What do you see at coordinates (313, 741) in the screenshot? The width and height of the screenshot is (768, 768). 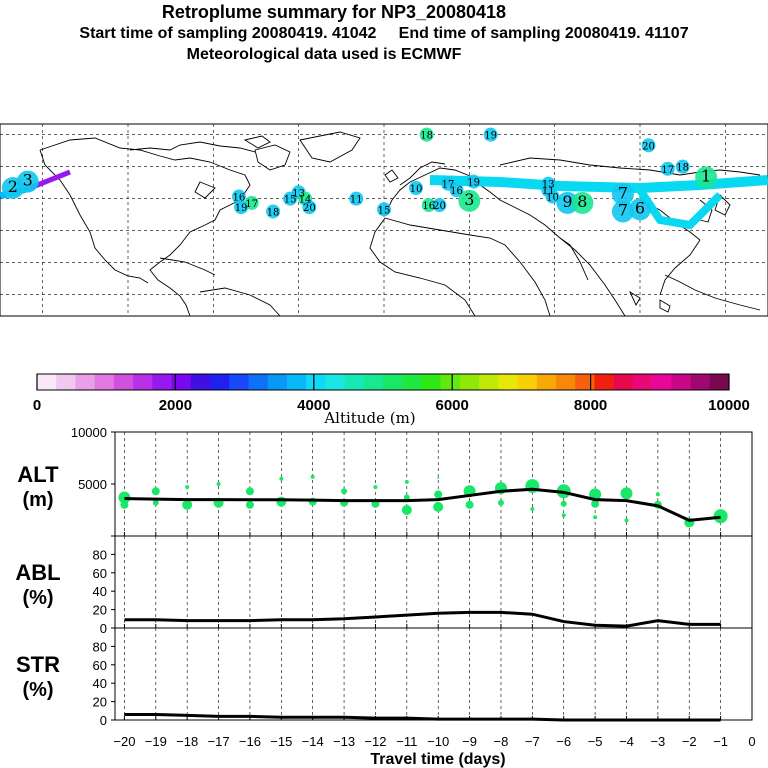 I see `x-tick-label: −14` at bounding box center [313, 741].